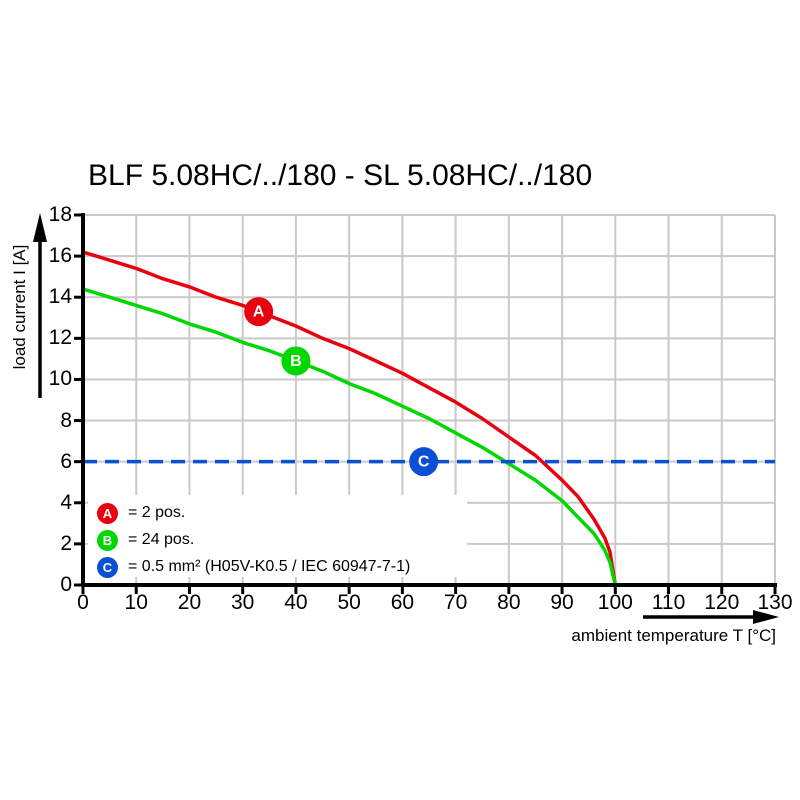 The height and width of the screenshot is (800, 800). What do you see at coordinates (66, 420) in the screenshot?
I see `y-tick-label: 8` at bounding box center [66, 420].